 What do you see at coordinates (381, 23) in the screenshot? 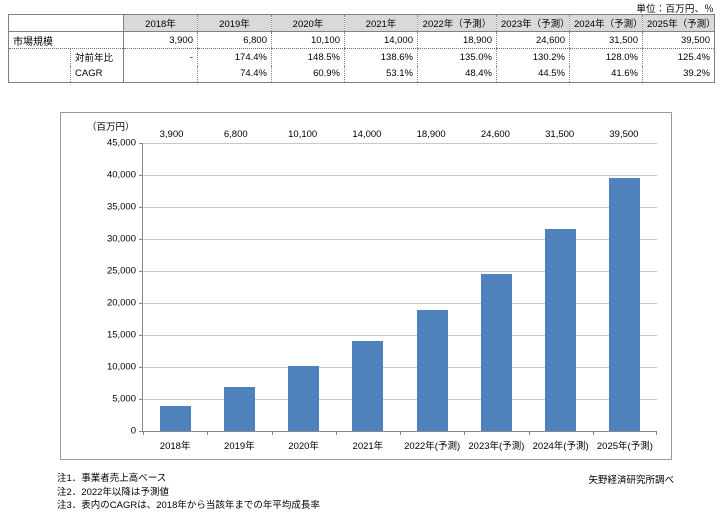
I see `header-year-2021: 2021年` at bounding box center [381, 23].